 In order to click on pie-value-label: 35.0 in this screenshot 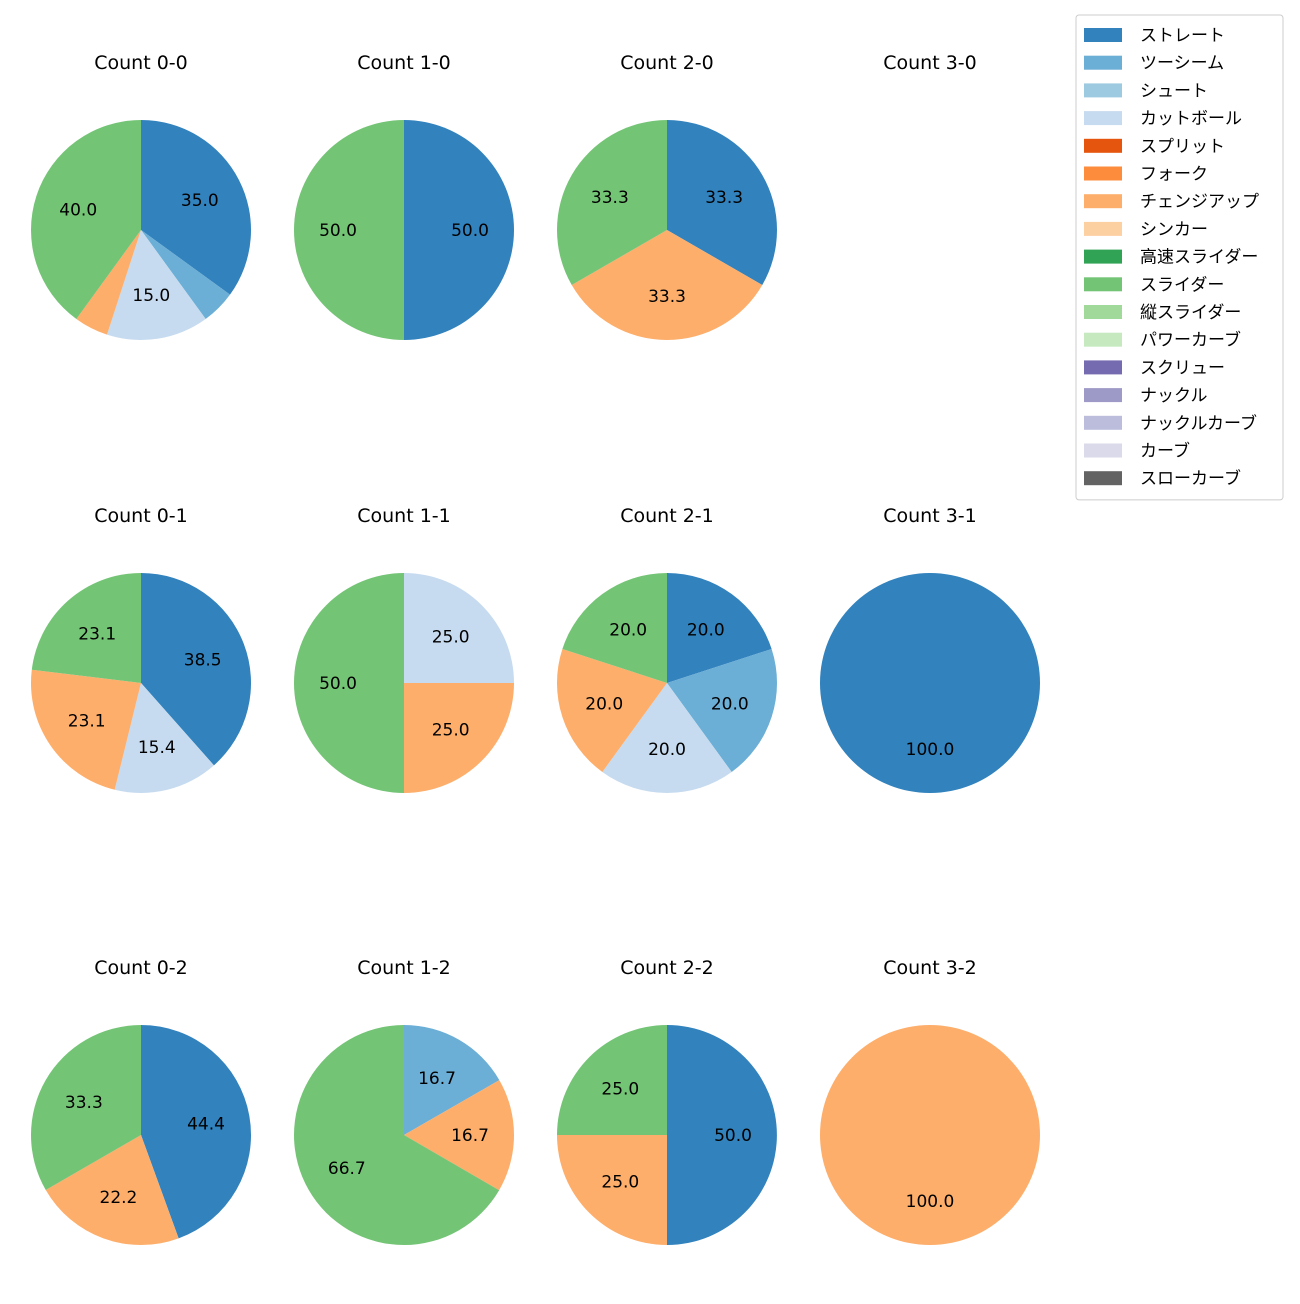, I will do `click(200, 201)`.